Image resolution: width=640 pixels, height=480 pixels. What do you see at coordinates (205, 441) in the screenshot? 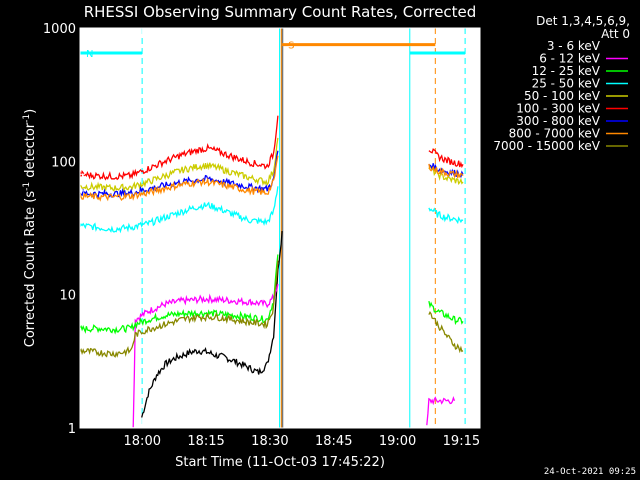
I see `x-tick-label-1: 18:15` at bounding box center [205, 441].